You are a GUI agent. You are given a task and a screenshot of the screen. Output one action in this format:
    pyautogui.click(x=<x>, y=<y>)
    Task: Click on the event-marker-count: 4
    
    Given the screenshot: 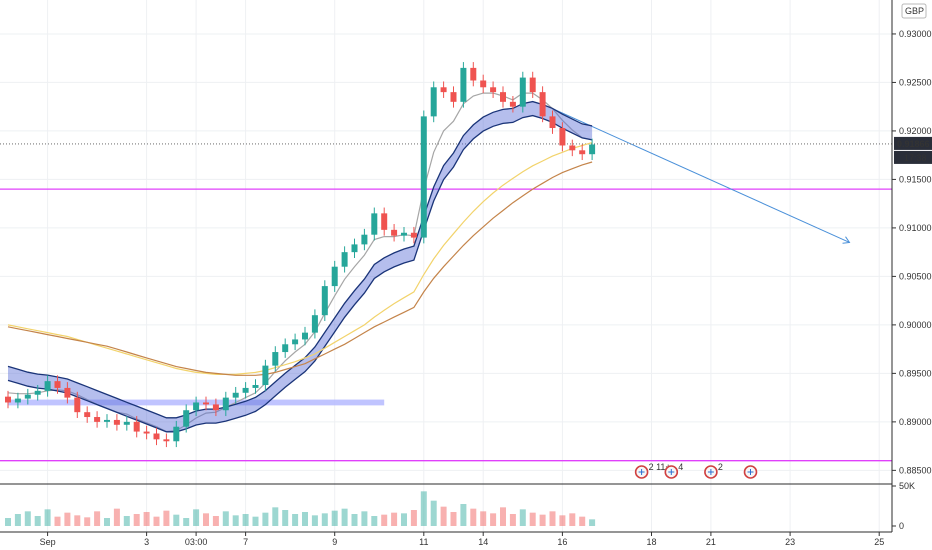 What is the action you would take?
    pyautogui.click(x=680, y=467)
    